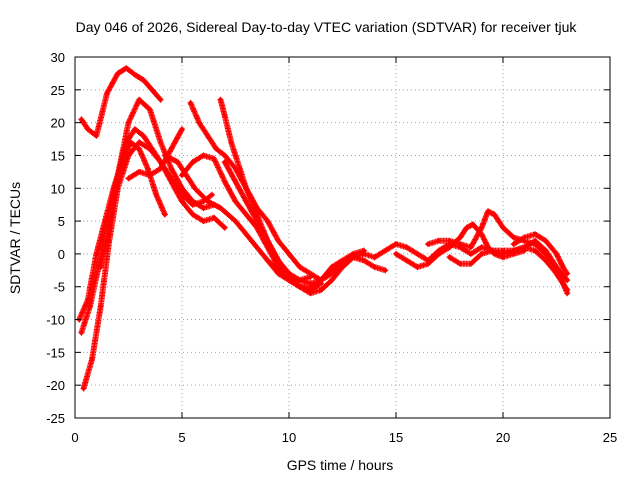 Image resolution: width=640 pixels, height=480 pixels. What do you see at coordinates (55, 385) in the screenshot?
I see `y-tick-label: -20` at bounding box center [55, 385].